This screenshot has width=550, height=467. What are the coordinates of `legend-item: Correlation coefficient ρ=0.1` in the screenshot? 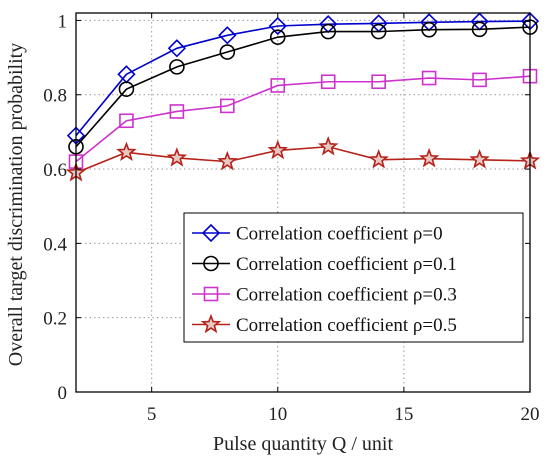 It's located at (324, 264).